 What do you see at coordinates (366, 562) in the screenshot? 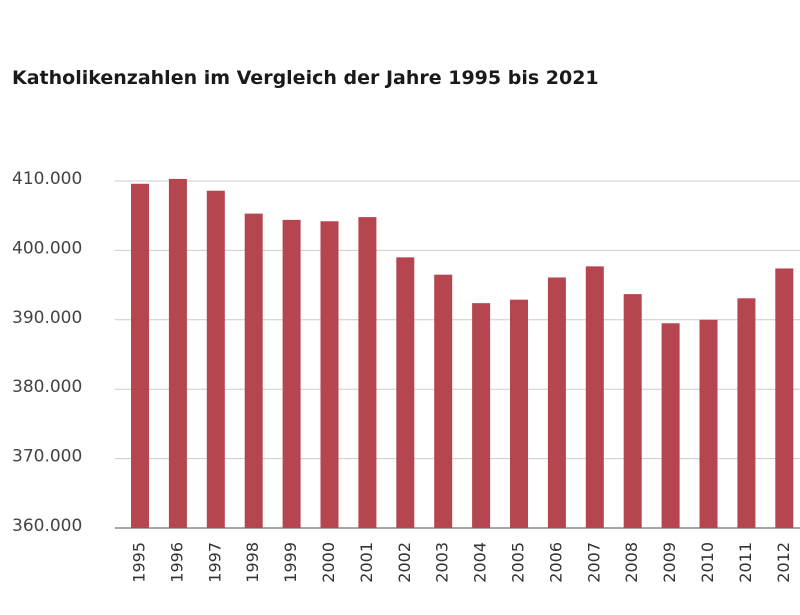
I see `x-tick-label: 2001` at bounding box center [366, 562].